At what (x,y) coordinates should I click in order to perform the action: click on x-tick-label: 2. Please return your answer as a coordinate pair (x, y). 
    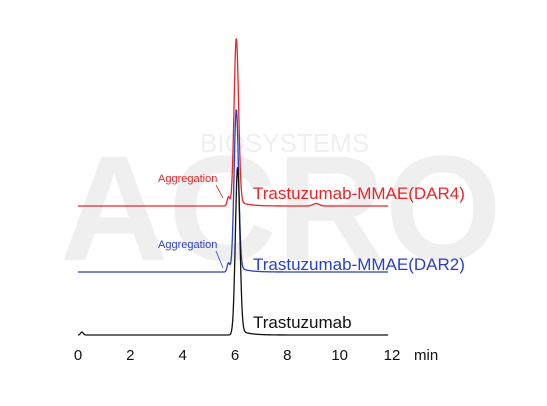
    Looking at the image, I should click on (130, 355).